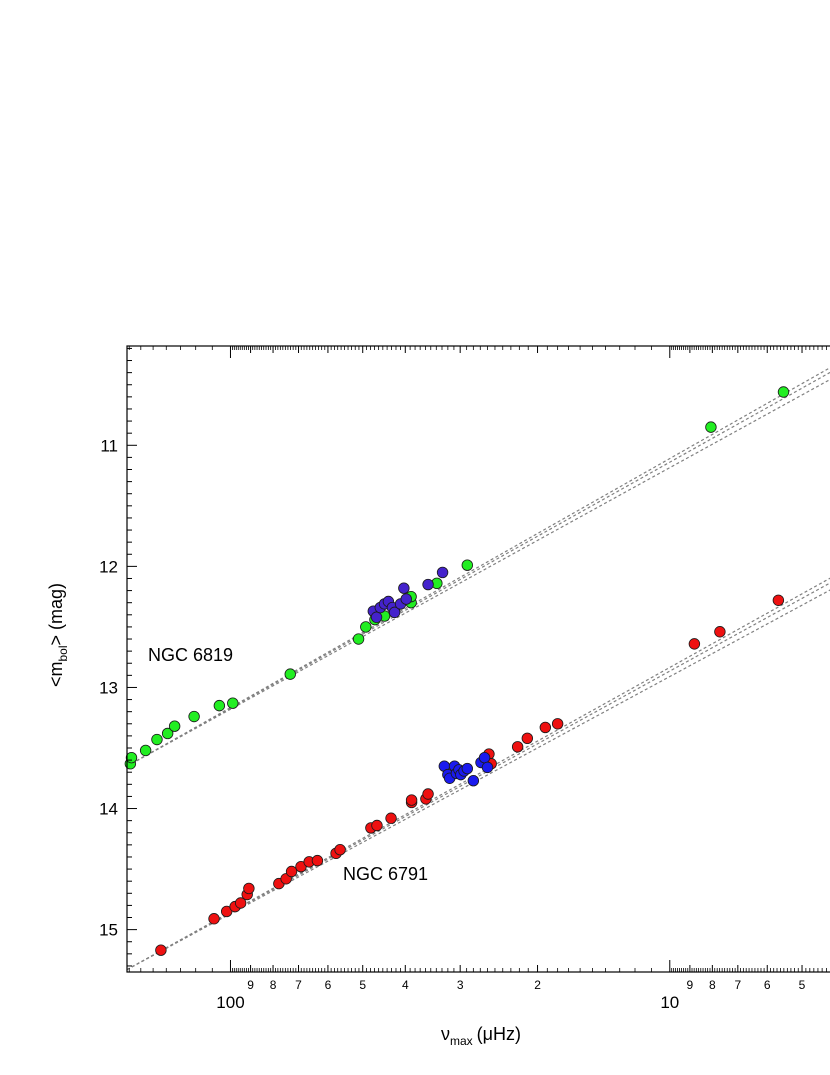 The image size is (830, 1075). I want to click on x-minor-label-8: 9, so click(690, 985).